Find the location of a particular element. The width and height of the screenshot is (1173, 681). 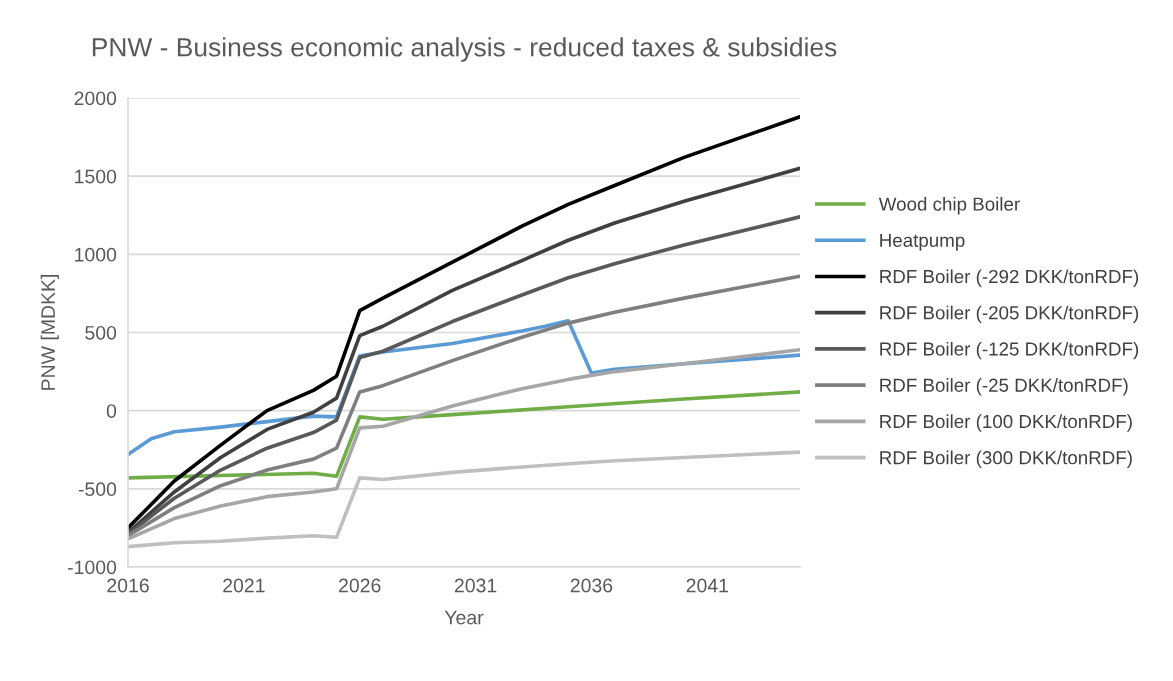

x-tick-label: 2026 is located at coordinates (360, 585).